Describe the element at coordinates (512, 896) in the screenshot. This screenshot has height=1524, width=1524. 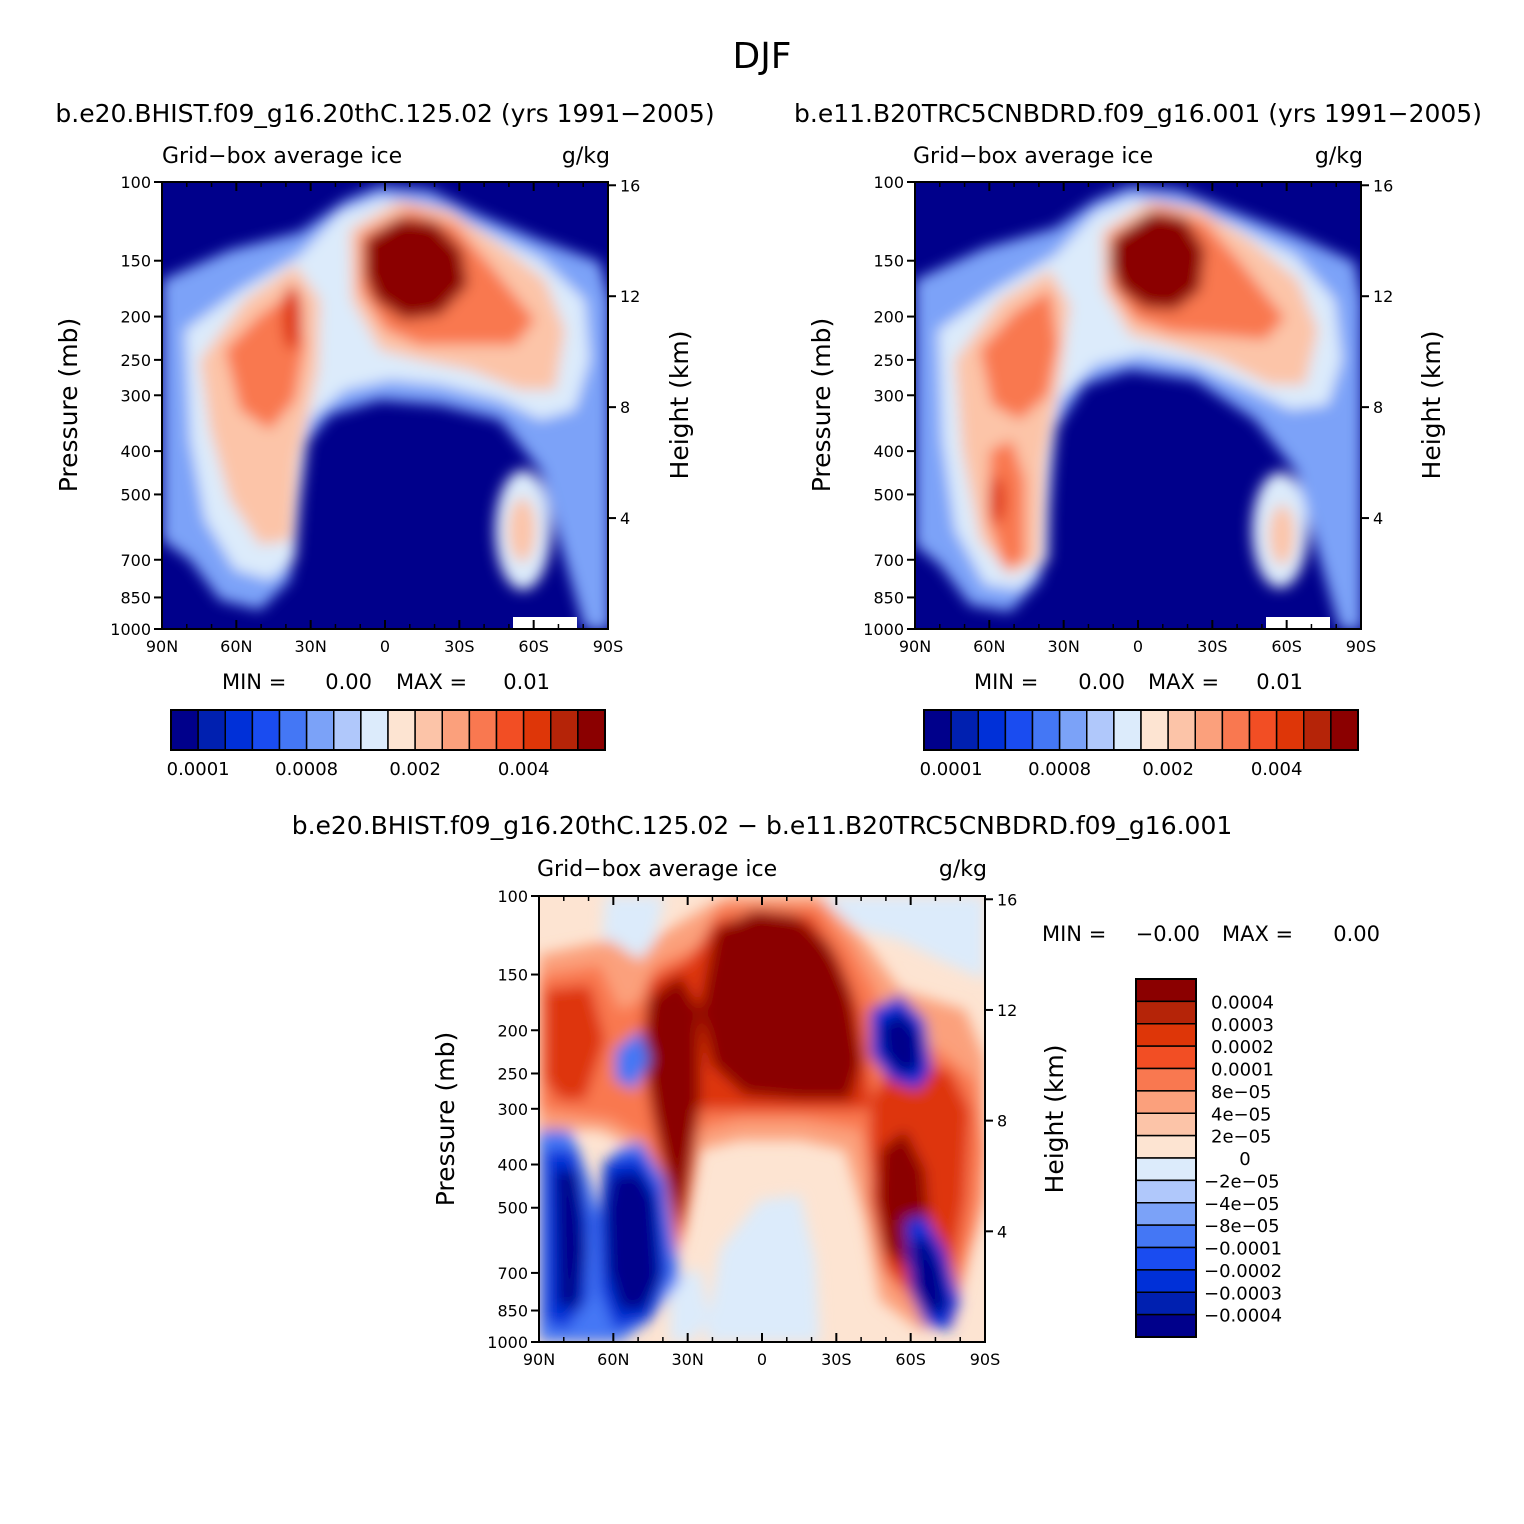
I see `y-tick-label: 100` at that location.